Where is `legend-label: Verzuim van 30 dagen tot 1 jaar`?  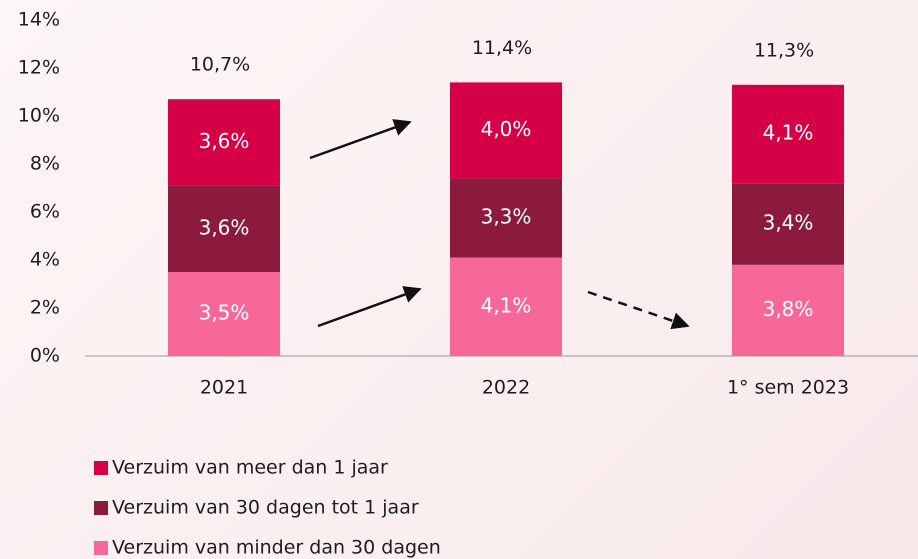 legend-label: Verzuim van 30 dagen tot 1 jaar is located at coordinates (265, 508).